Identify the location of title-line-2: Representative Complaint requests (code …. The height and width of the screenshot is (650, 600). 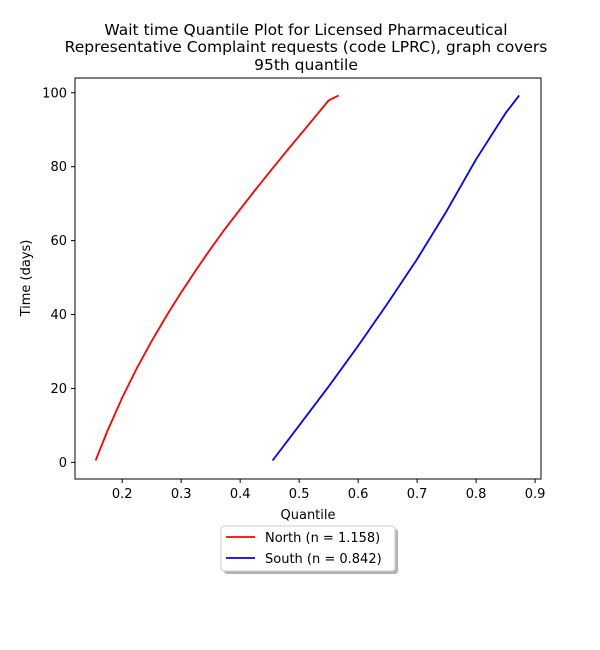
(306, 47).